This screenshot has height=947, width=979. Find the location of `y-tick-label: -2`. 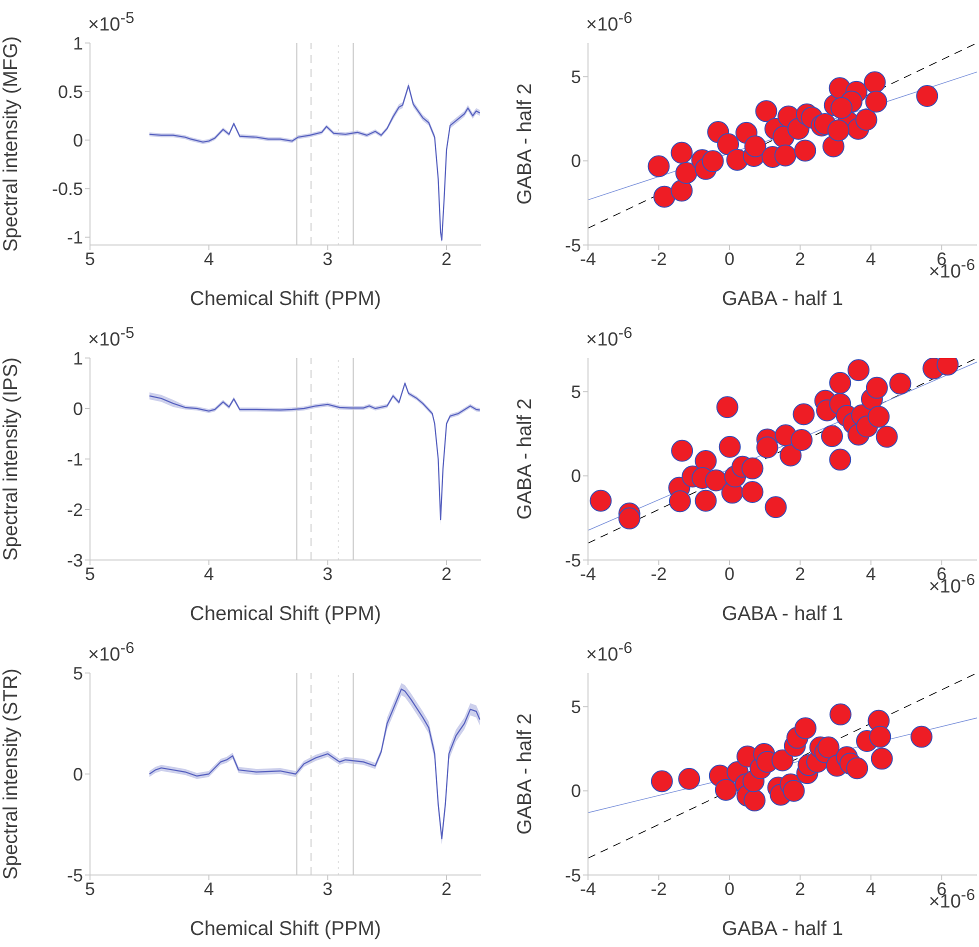

y-tick-label: -2 is located at coordinates (74, 510).